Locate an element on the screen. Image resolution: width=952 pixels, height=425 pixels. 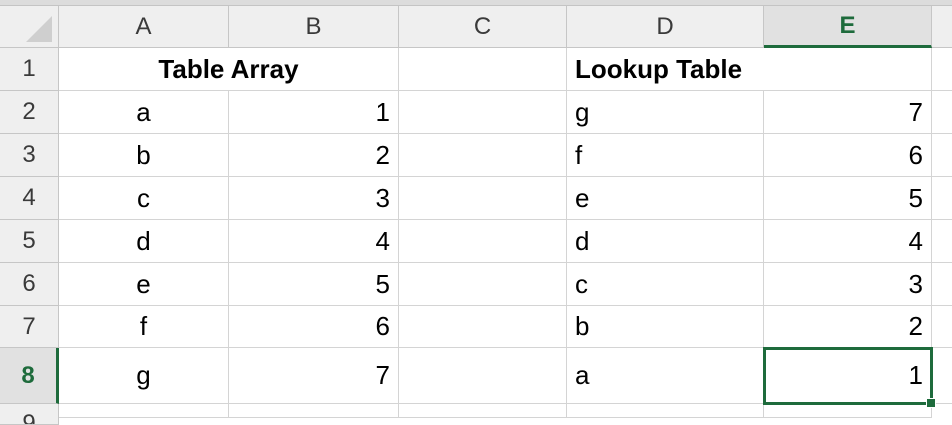
cell-d5: d is located at coordinates (665, 241).